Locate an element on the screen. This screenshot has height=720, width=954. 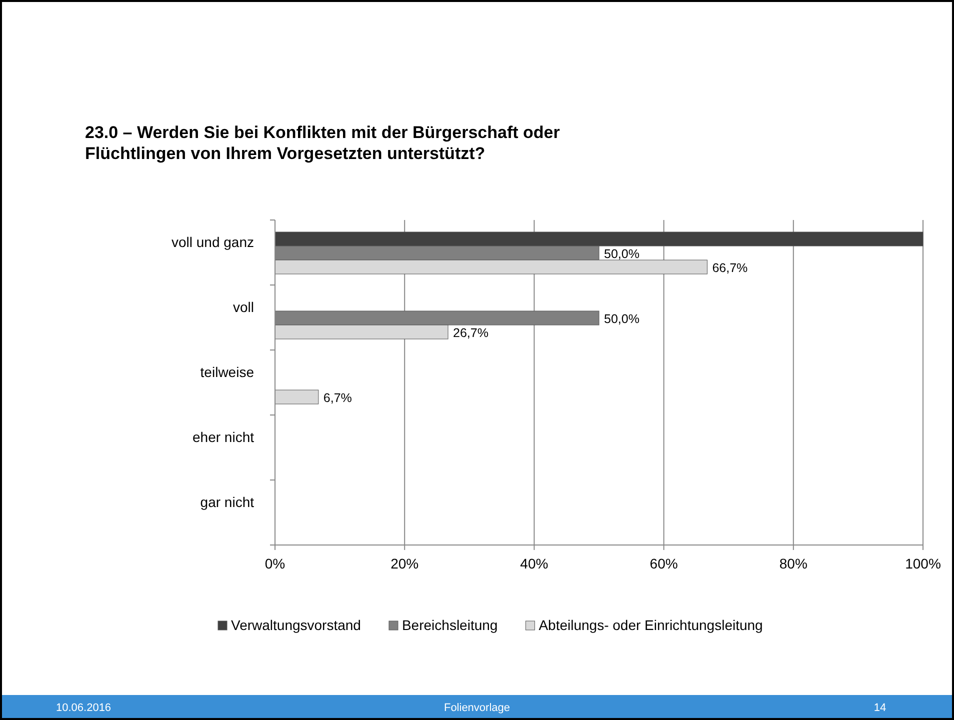
y-tick-label: teilweise is located at coordinates (227, 372).